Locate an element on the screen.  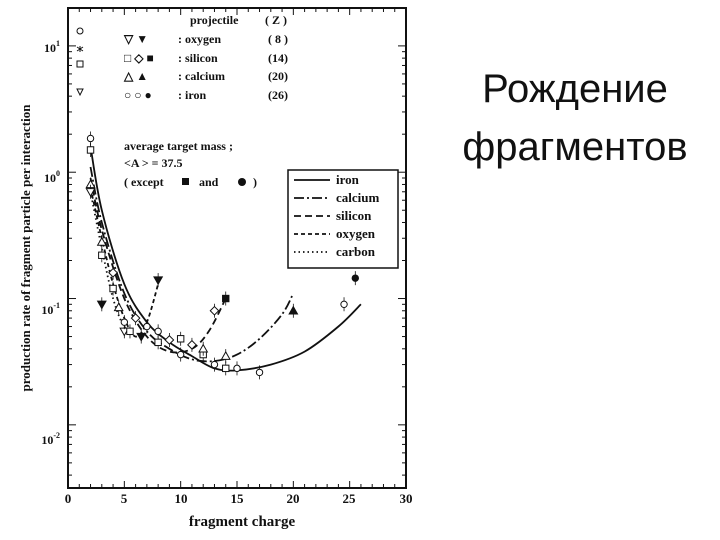
y-tick-10e-2: 10⁻² is located at coordinates (50, 439).